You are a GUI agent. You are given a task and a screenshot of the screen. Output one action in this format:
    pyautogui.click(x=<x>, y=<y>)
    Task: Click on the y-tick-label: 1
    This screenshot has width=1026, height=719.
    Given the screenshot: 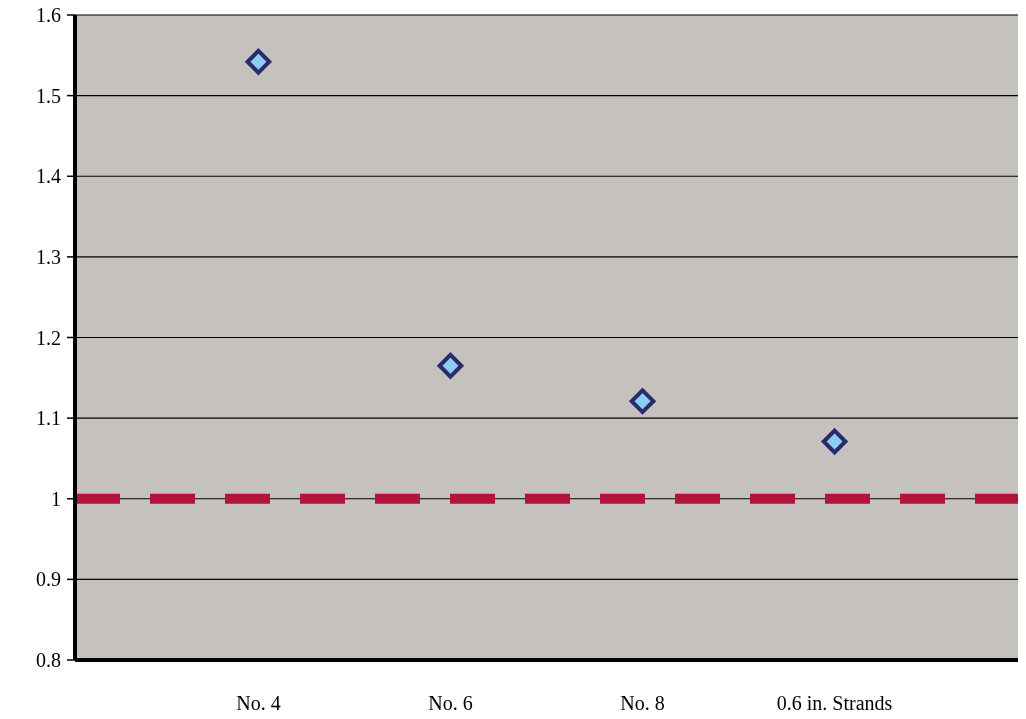 What is the action you would take?
    pyautogui.click(x=56, y=498)
    